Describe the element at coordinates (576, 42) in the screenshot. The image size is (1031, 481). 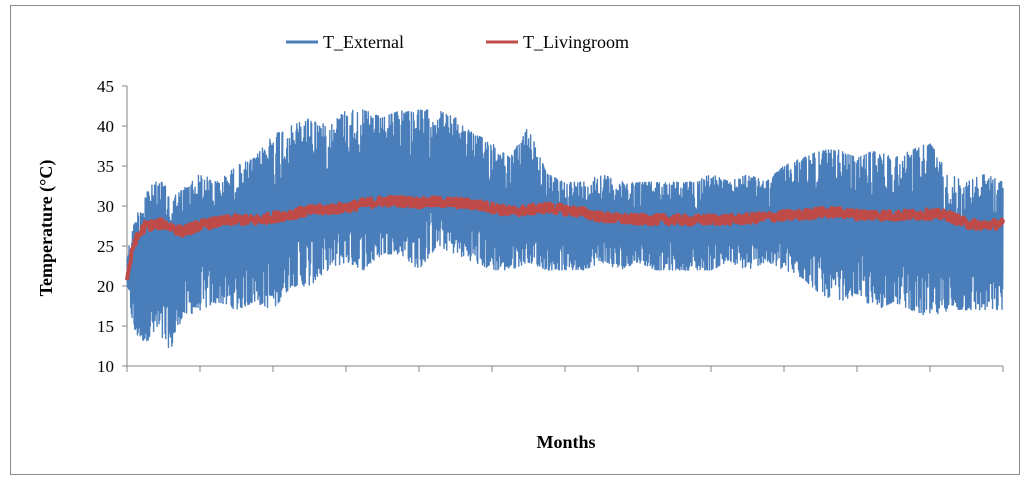
I see `legend-label-t-livingroom: T_Livingroom` at that location.